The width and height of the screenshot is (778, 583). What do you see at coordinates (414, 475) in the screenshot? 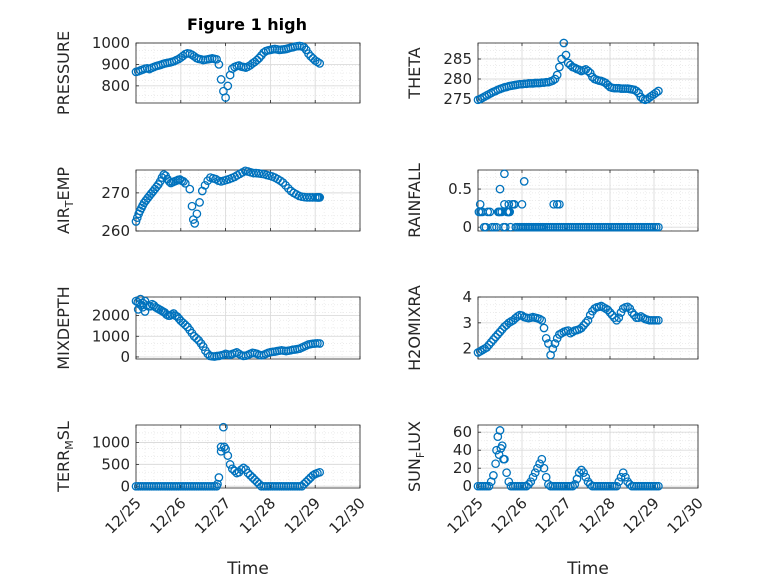
I see `y-axis-label-part: SUN` at bounding box center [414, 475].